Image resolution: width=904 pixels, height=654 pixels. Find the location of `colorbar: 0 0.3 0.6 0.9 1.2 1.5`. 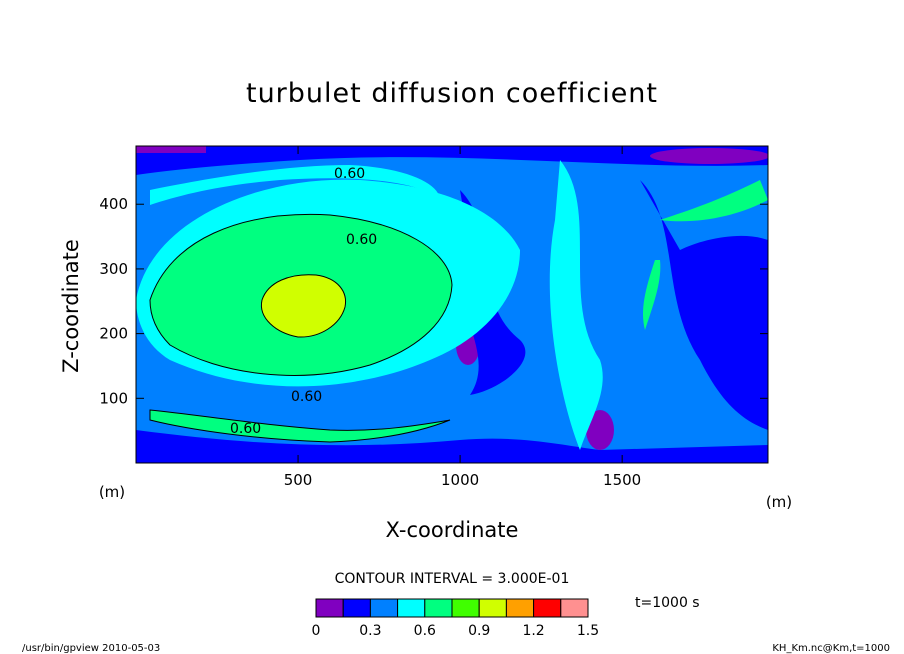

colorbar: 0 0.3 0.6 0.9 1.2 1.5 is located at coordinates (455, 618).